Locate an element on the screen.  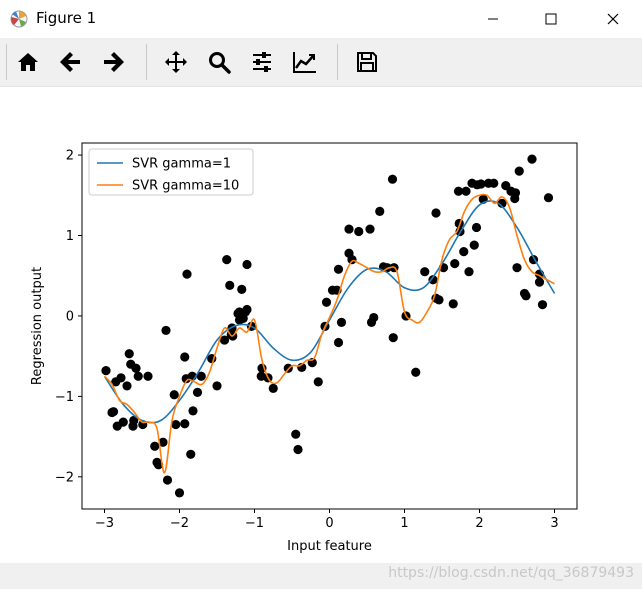
minimize-icon is located at coordinates (493, 19).